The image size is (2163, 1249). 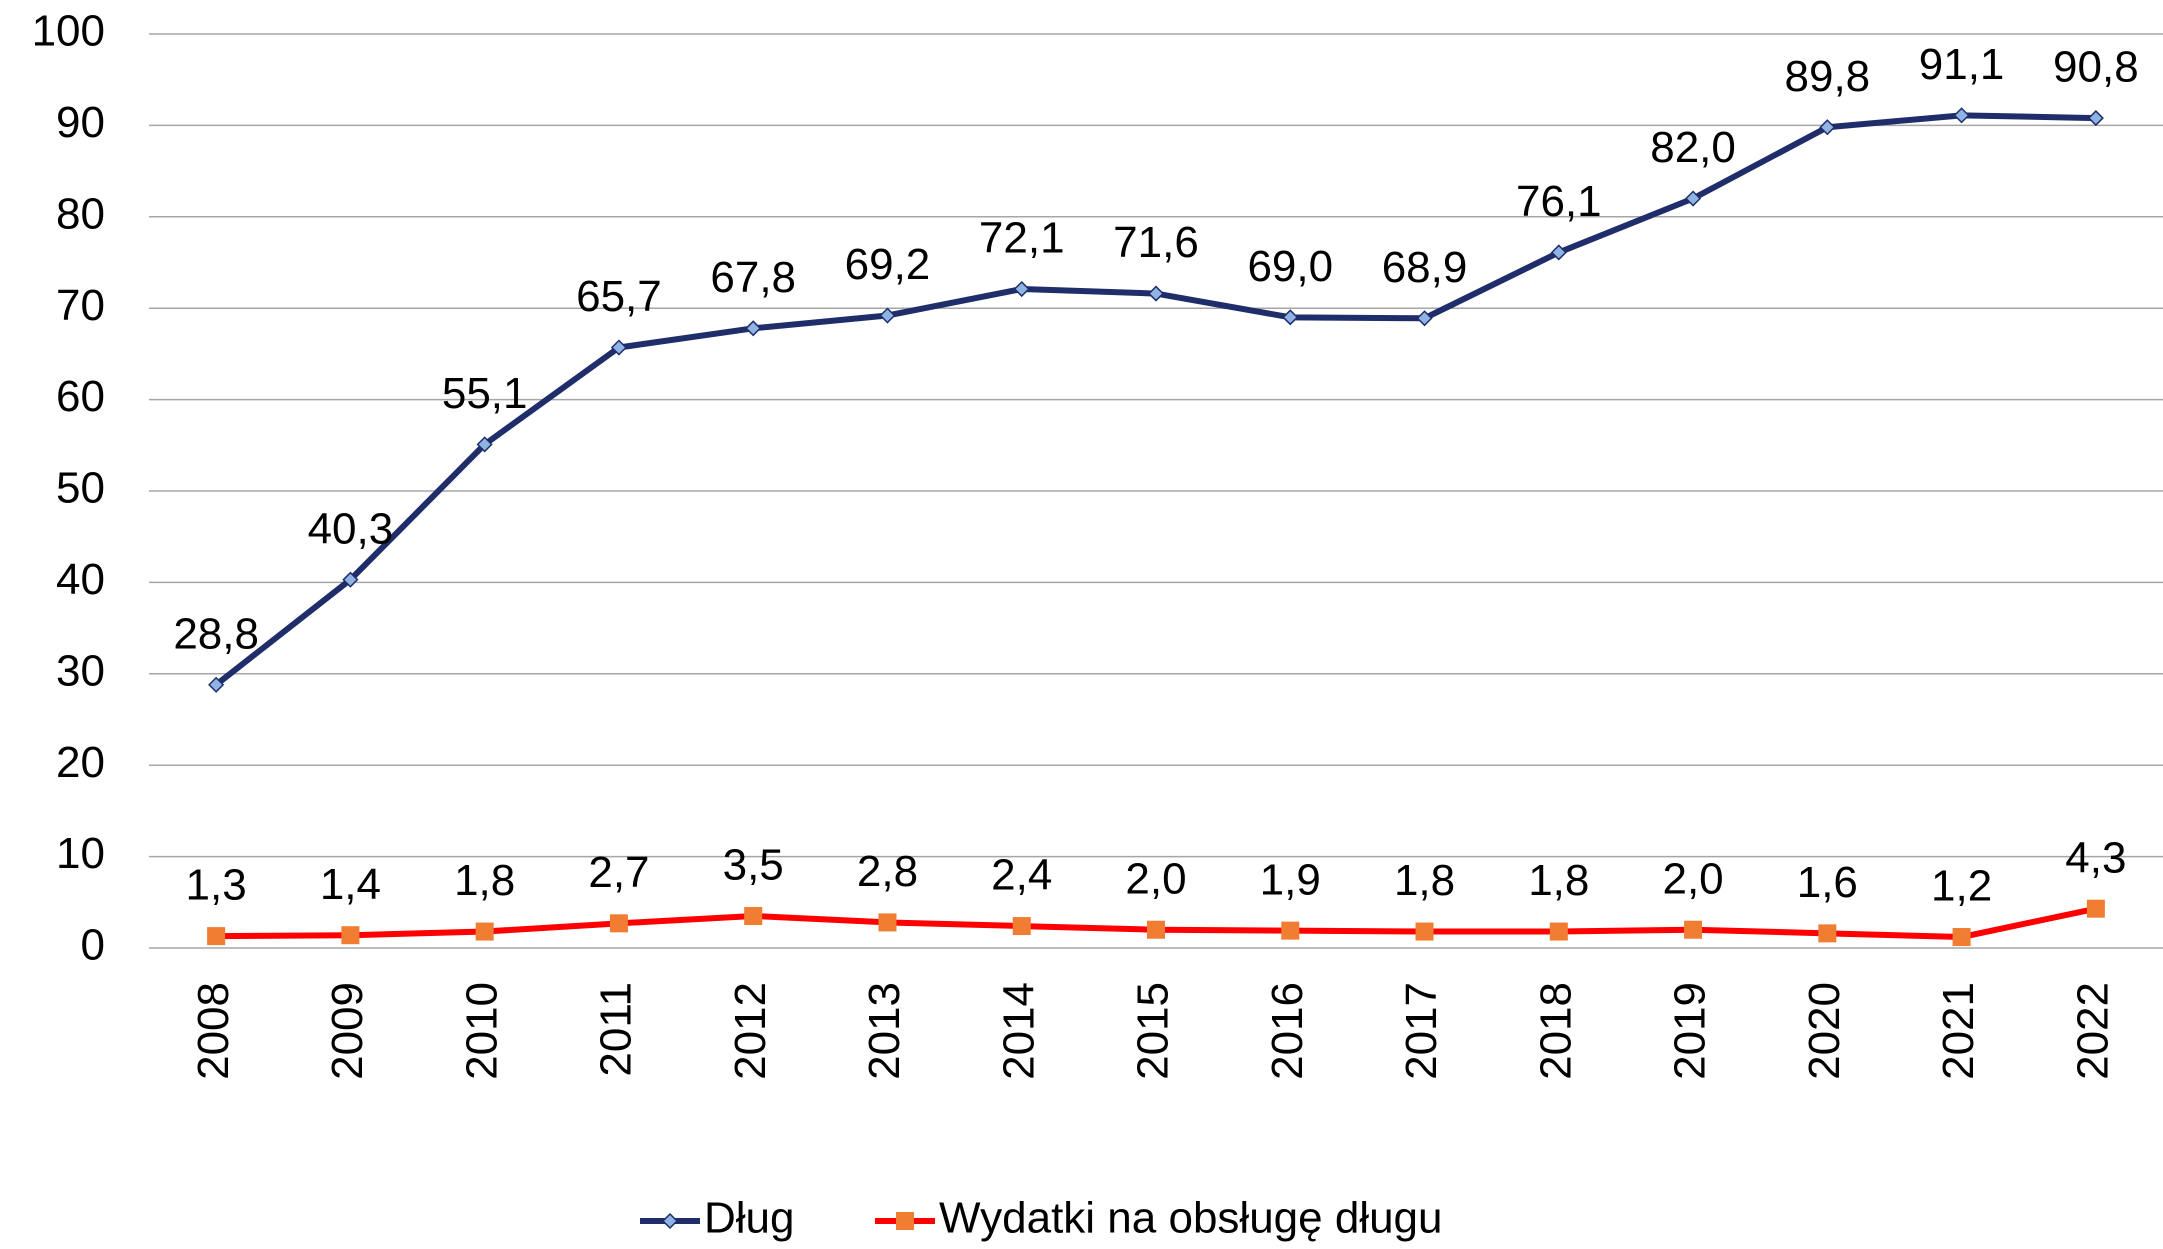 What do you see at coordinates (485, 393) in the screenshot?
I see `data-label: 55,1` at bounding box center [485, 393].